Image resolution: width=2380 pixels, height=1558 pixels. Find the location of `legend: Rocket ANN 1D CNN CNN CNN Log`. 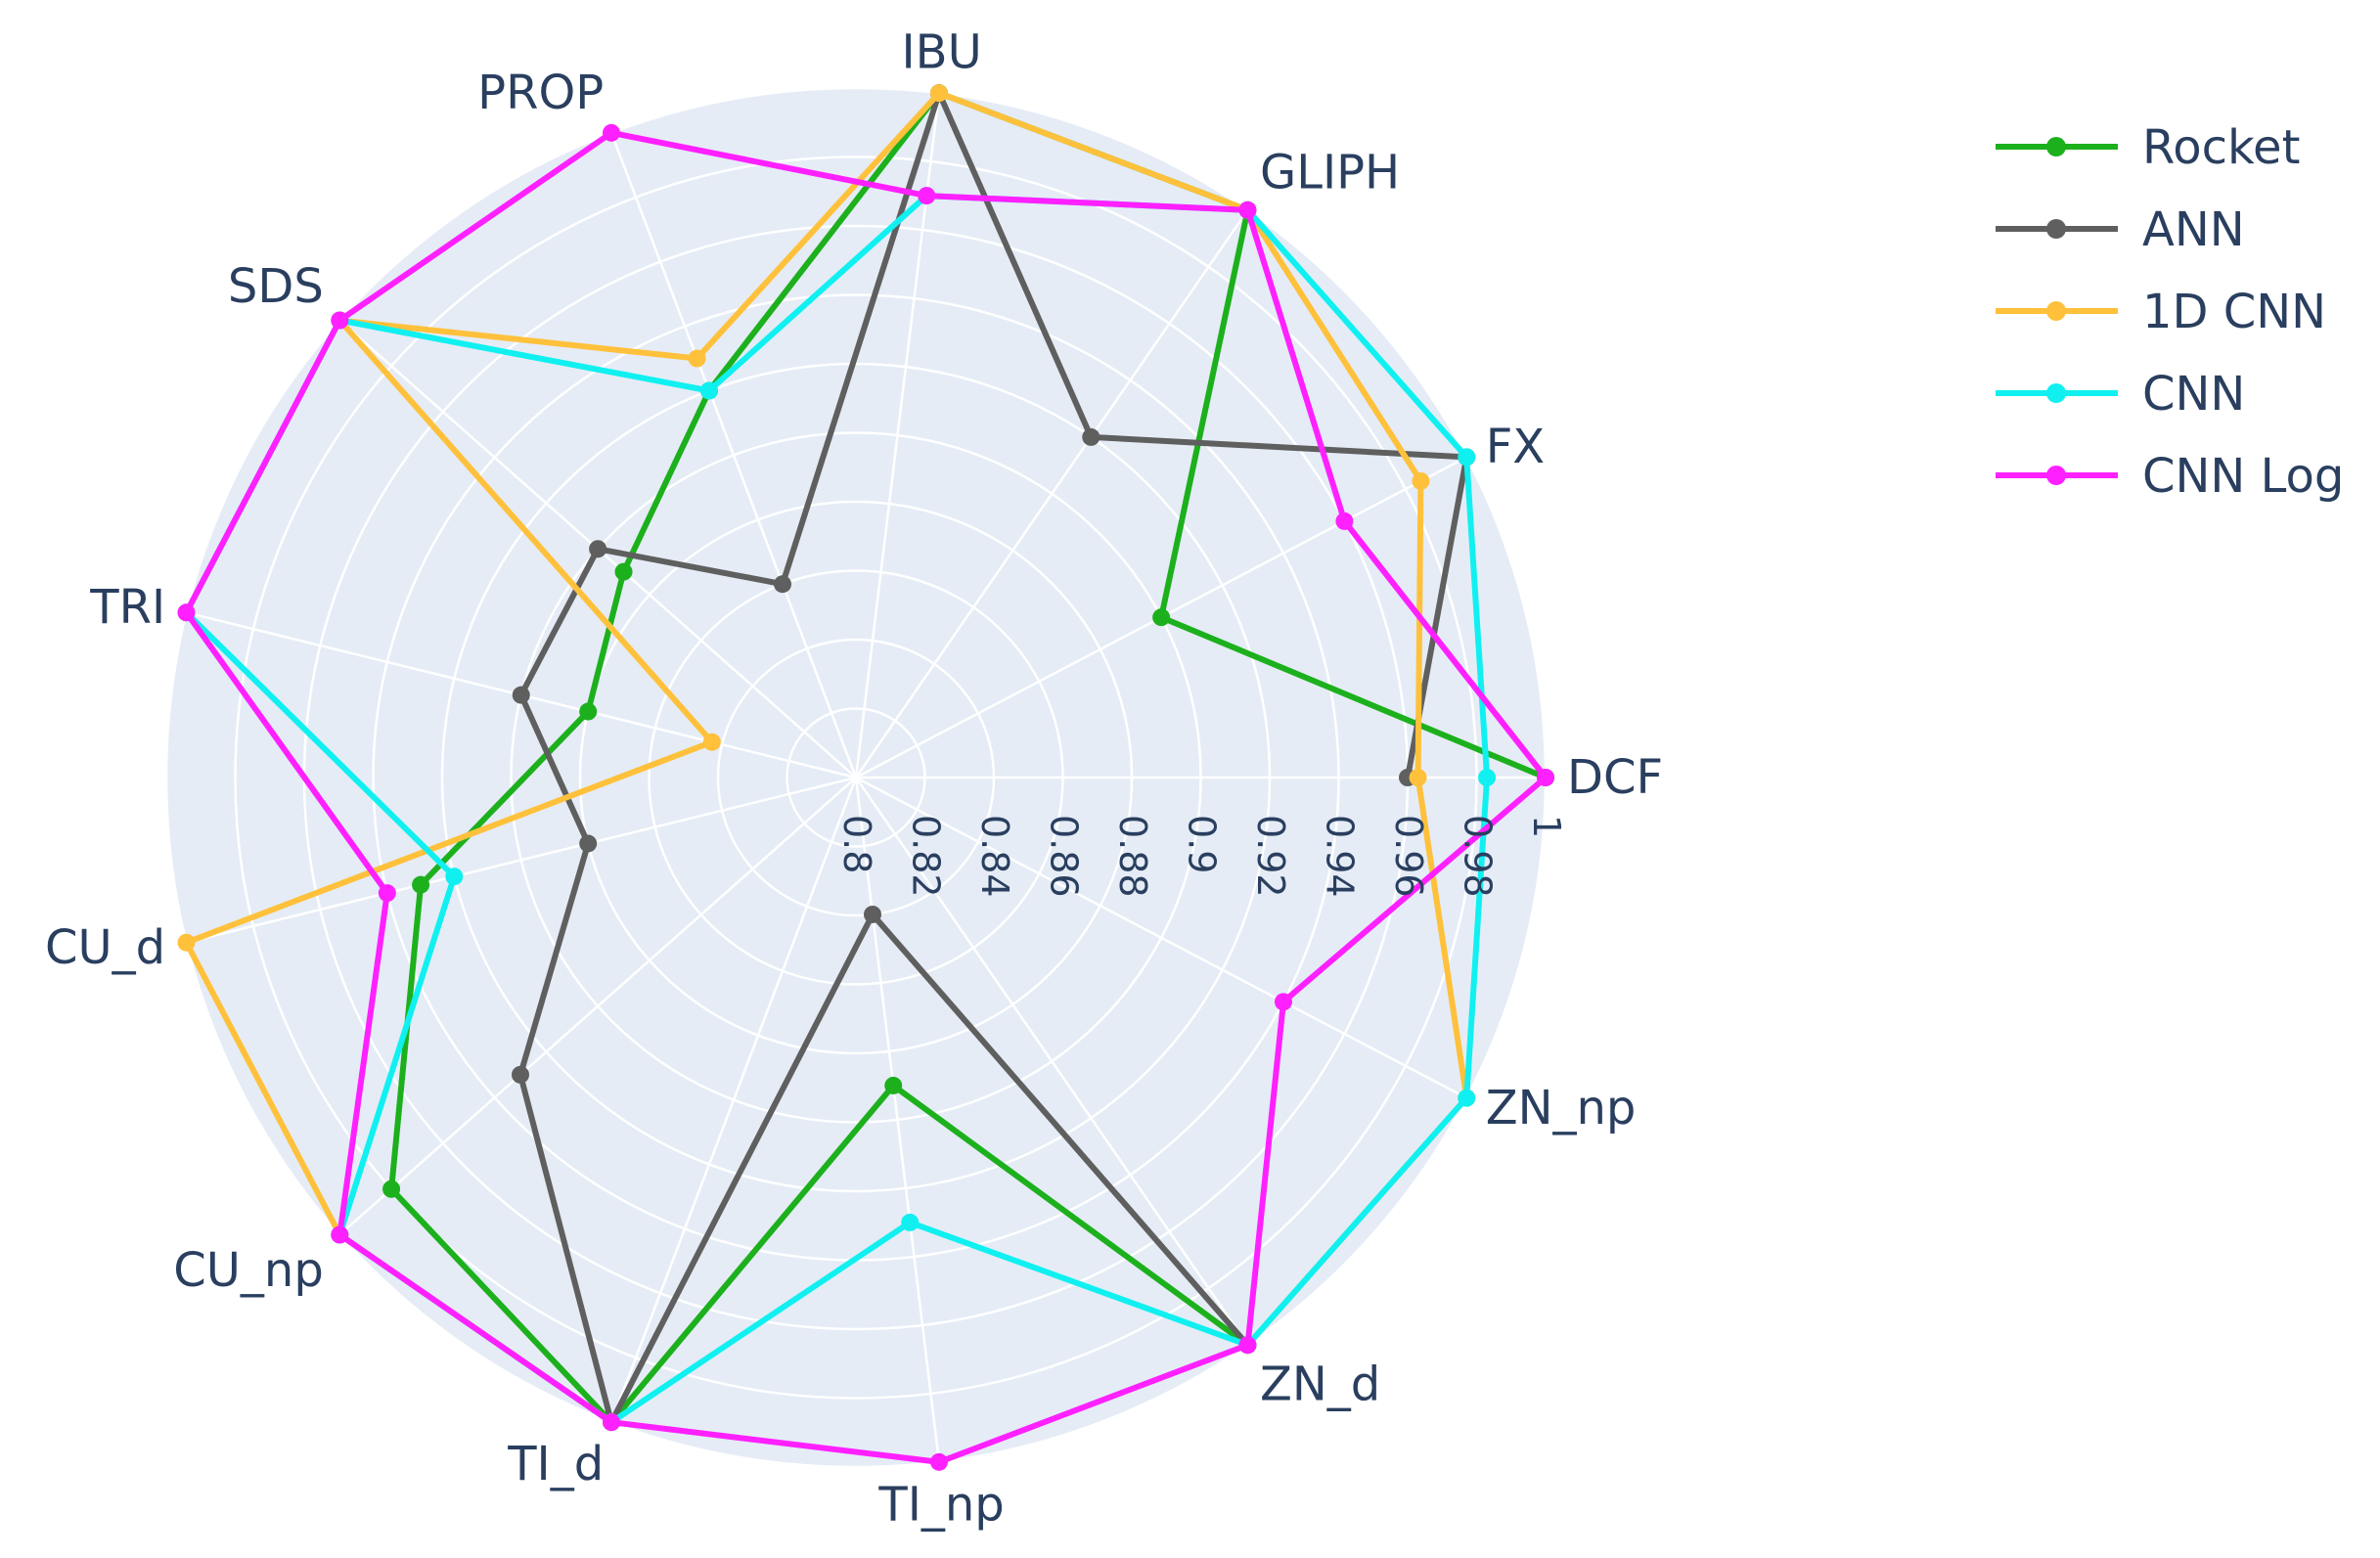

legend: Rocket ANN 1D CNN CNN CNN Log is located at coordinates (2170, 312).